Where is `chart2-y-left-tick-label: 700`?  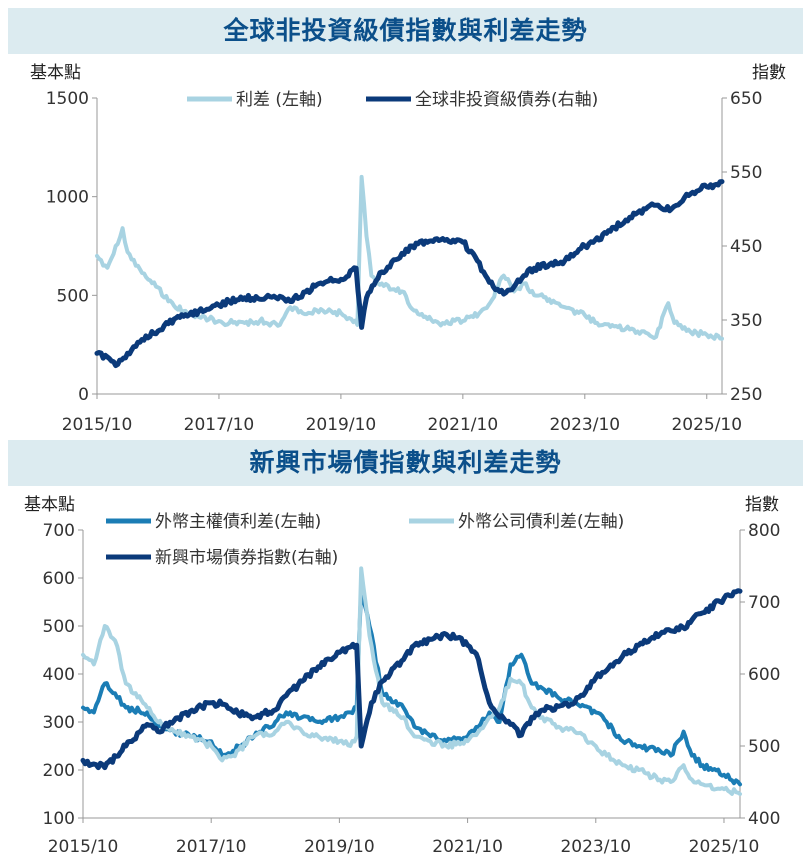 chart2-y-left-tick-label: 700 is located at coordinates (59, 531).